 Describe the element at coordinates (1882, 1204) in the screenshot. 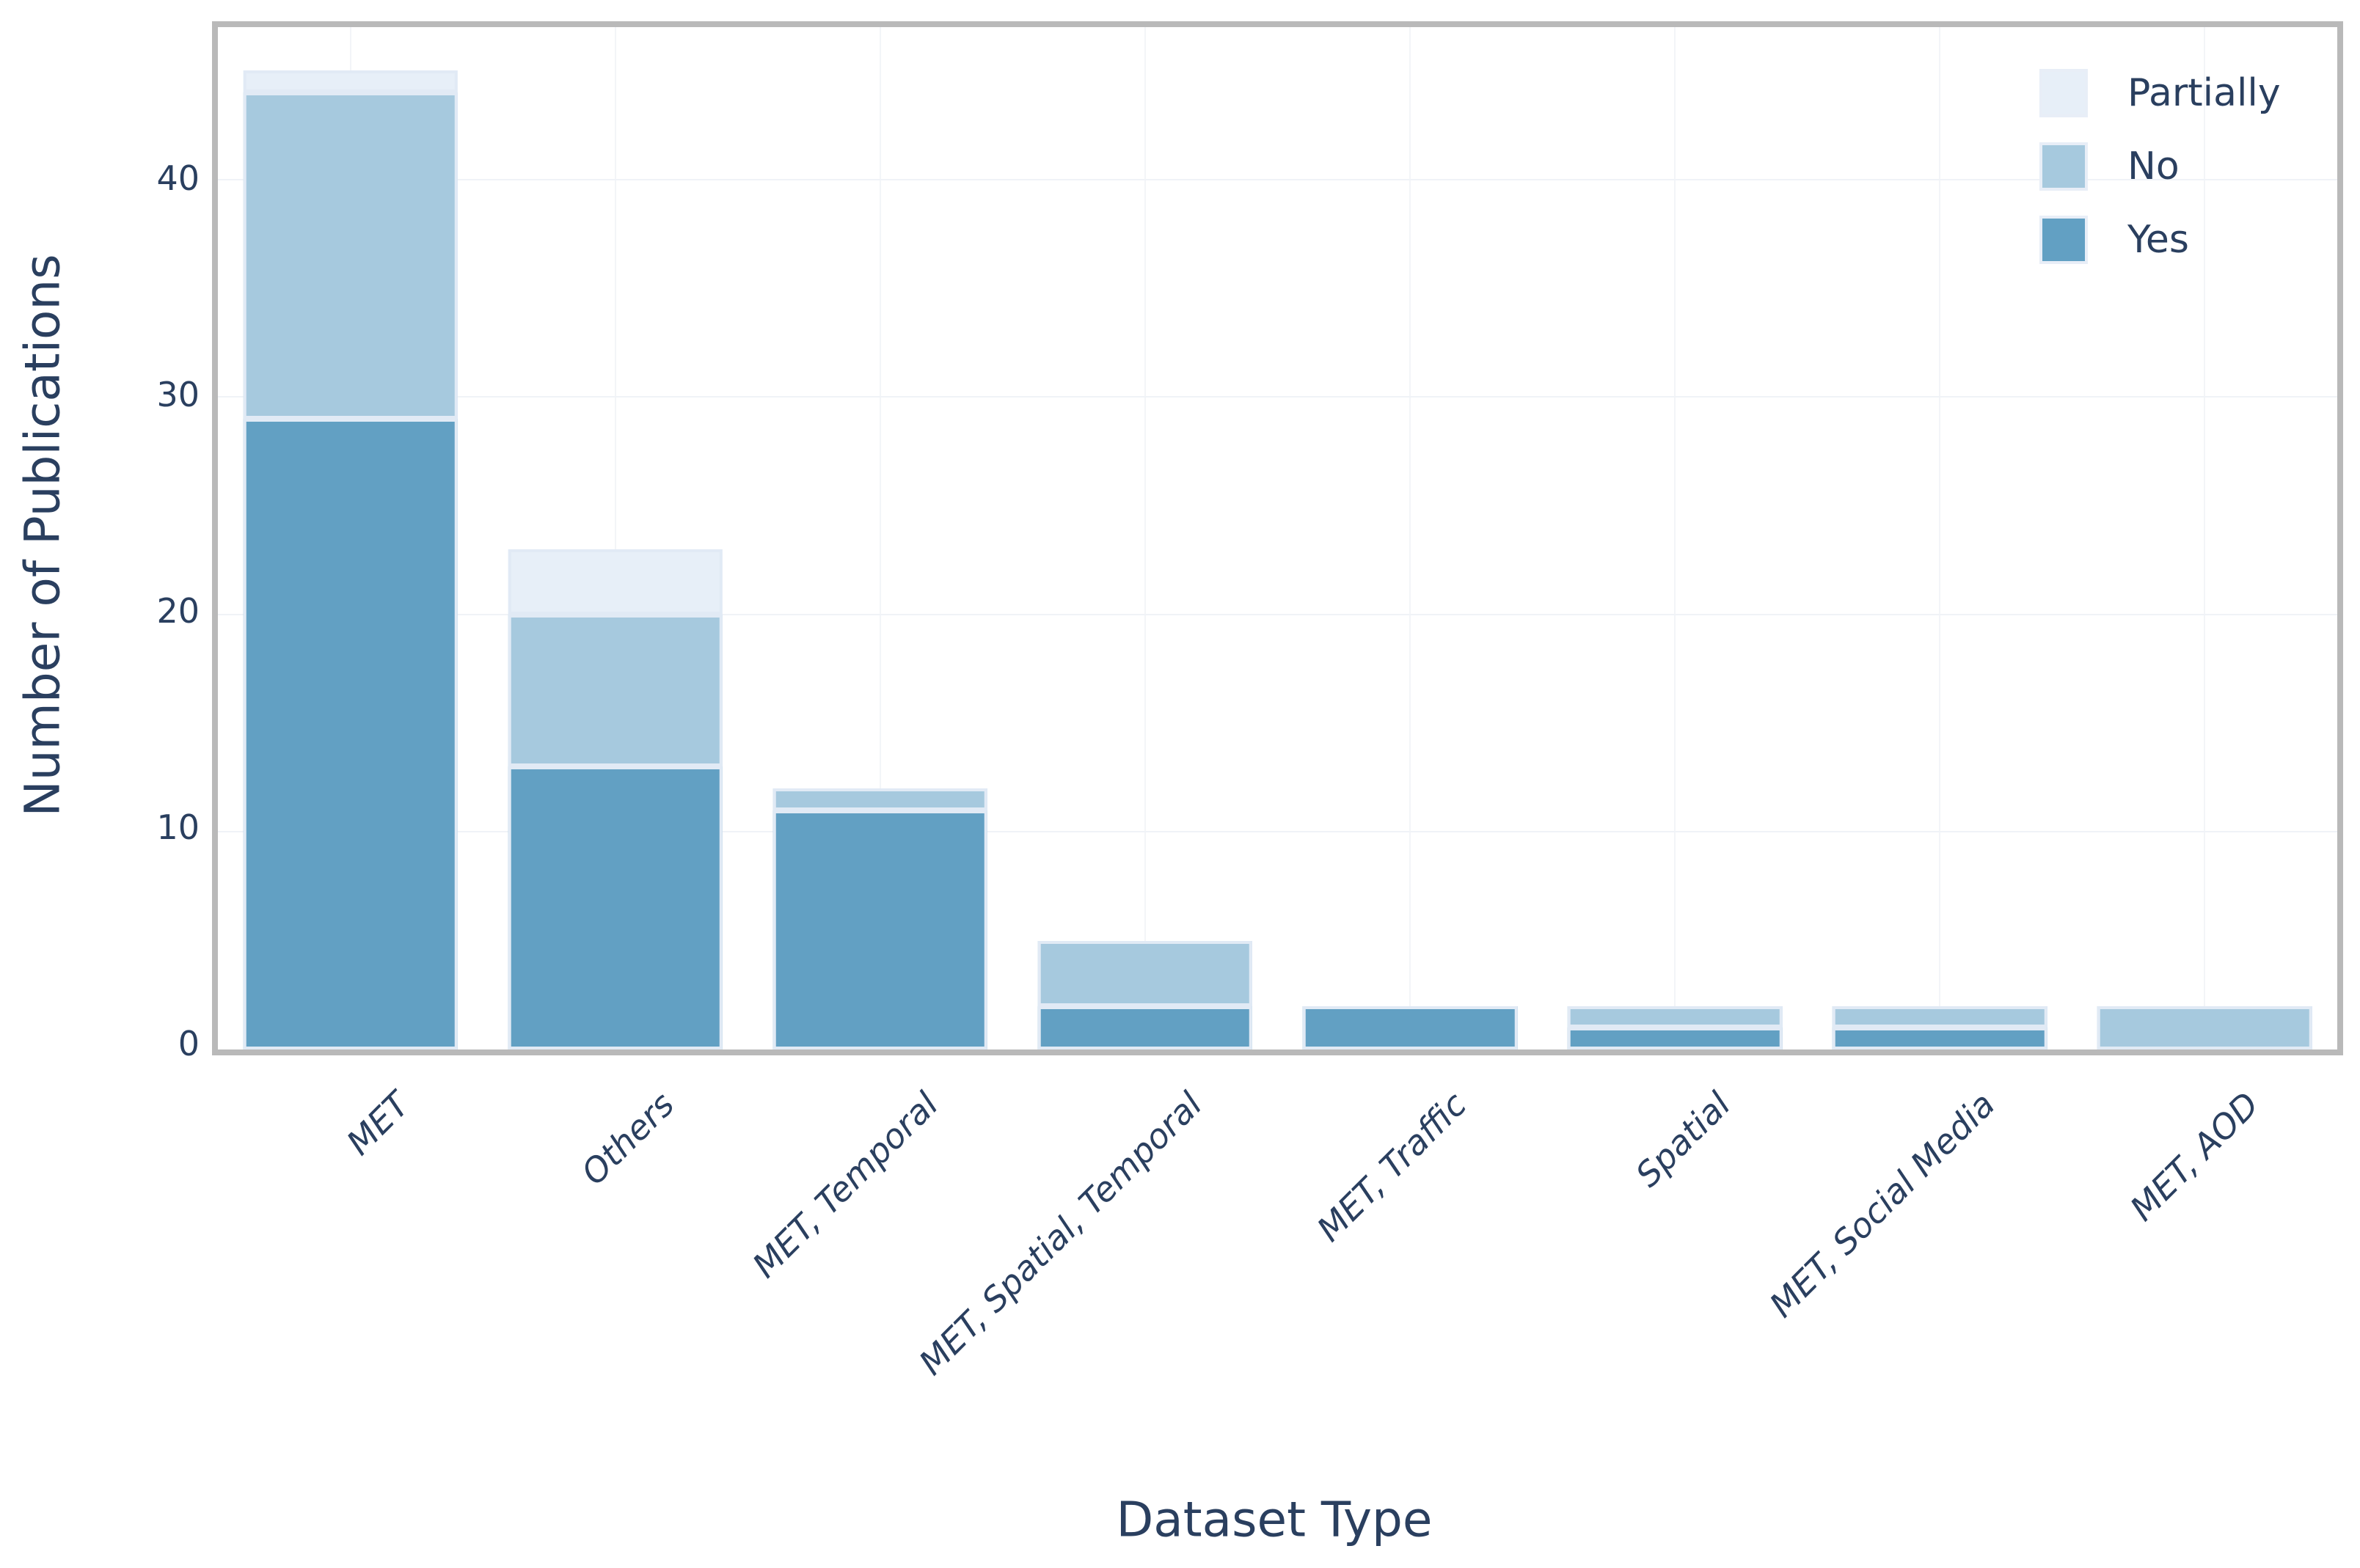

I see `x-tick-label: MET, Social Media` at that location.